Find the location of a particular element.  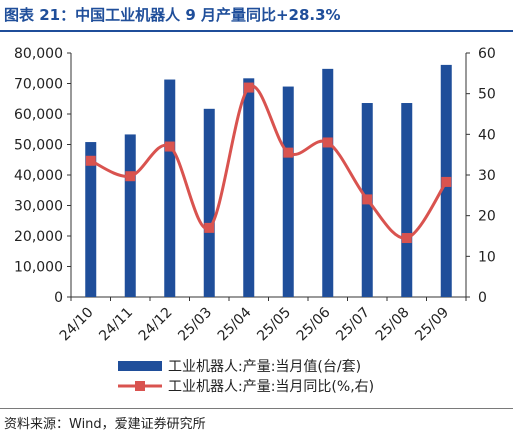

x-axis-tick-label: 25/04 is located at coordinates (235, 324).